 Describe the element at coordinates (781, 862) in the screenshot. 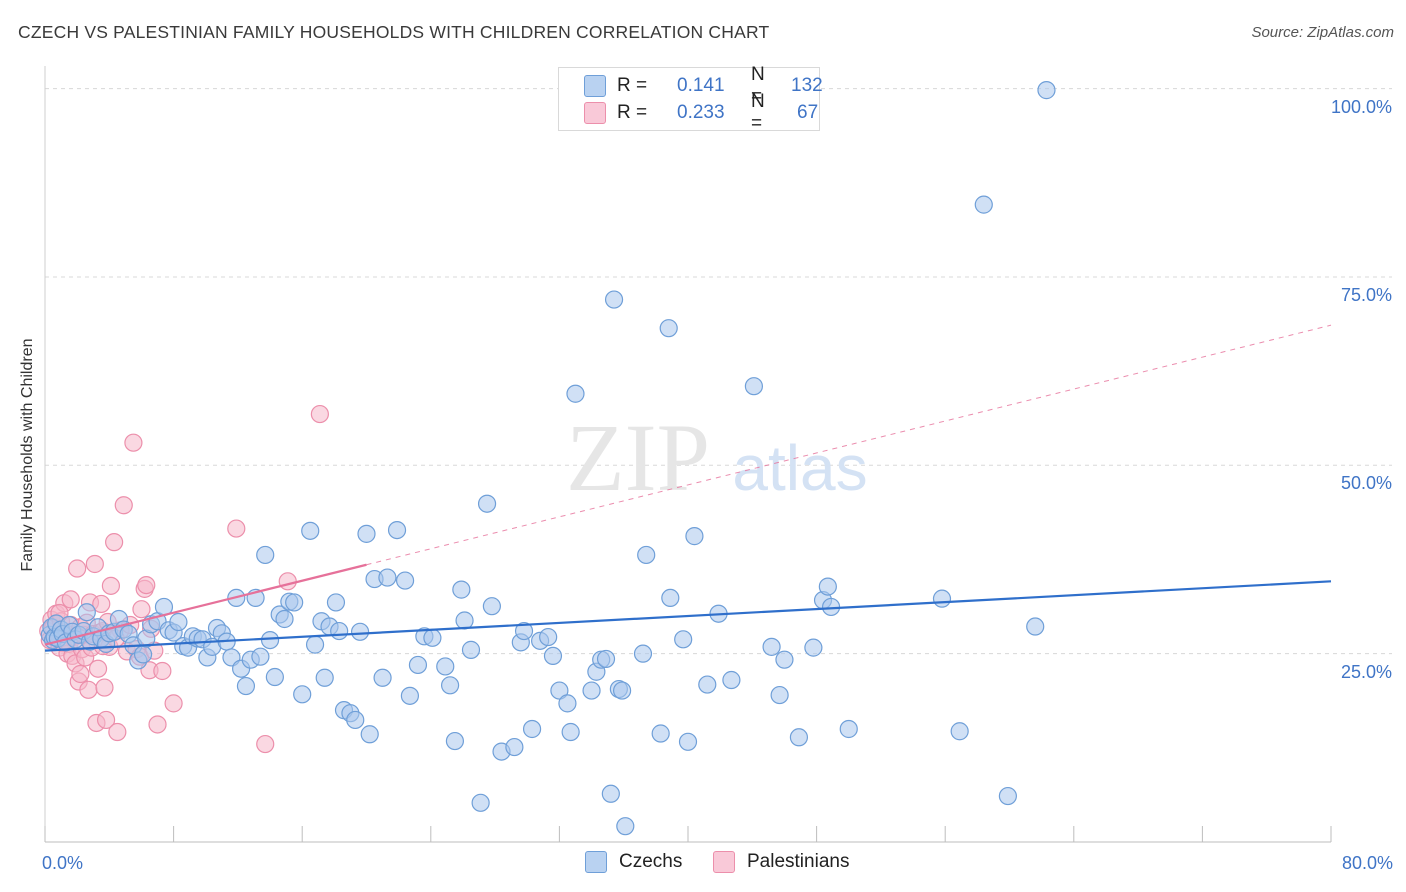

I see `legend-item-palestinians: Palestinians` at that location.